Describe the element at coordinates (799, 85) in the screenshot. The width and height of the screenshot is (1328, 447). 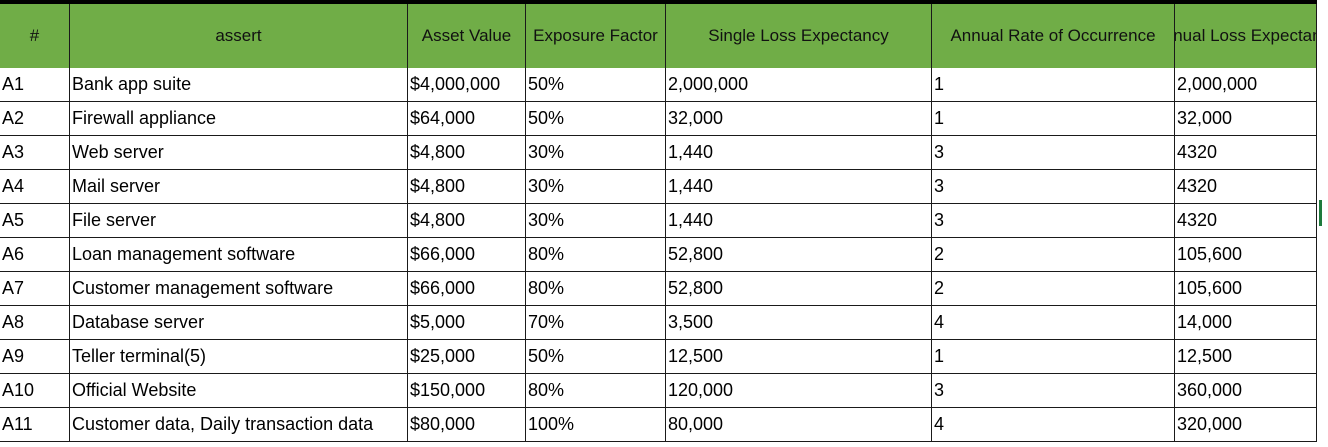
I see `cell-single-loss-expectancy: 2,000,000` at that location.